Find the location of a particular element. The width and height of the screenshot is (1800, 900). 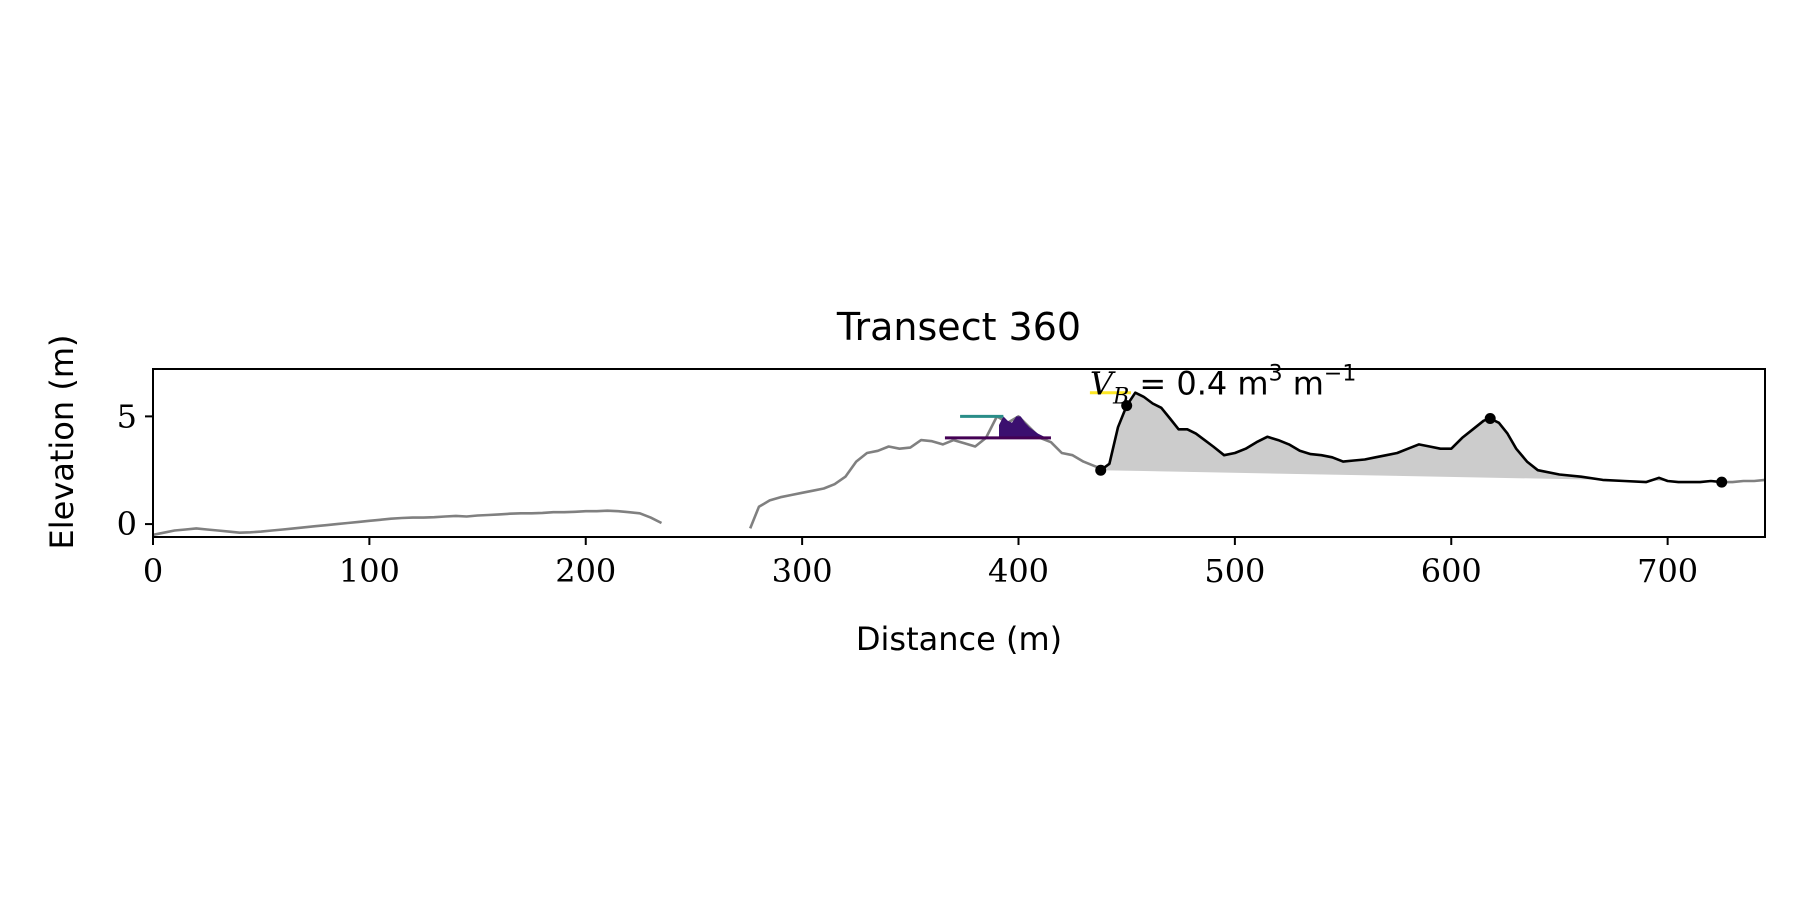

x-tick-label-400: 400 is located at coordinates (1018, 571).